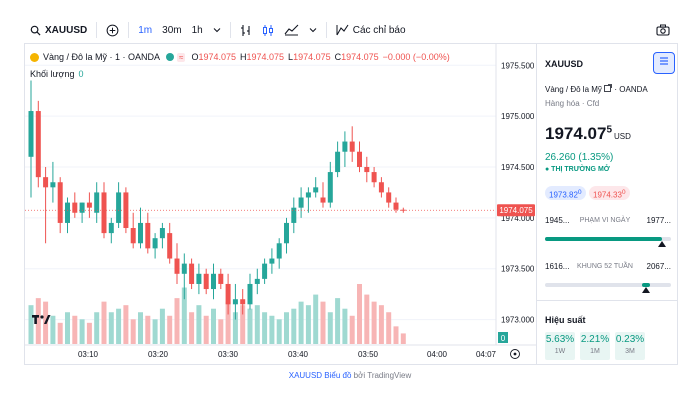  What do you see at coordinates (112, 30) in the screenshot?
I see `compare-button` at bounding box center [112, 30].